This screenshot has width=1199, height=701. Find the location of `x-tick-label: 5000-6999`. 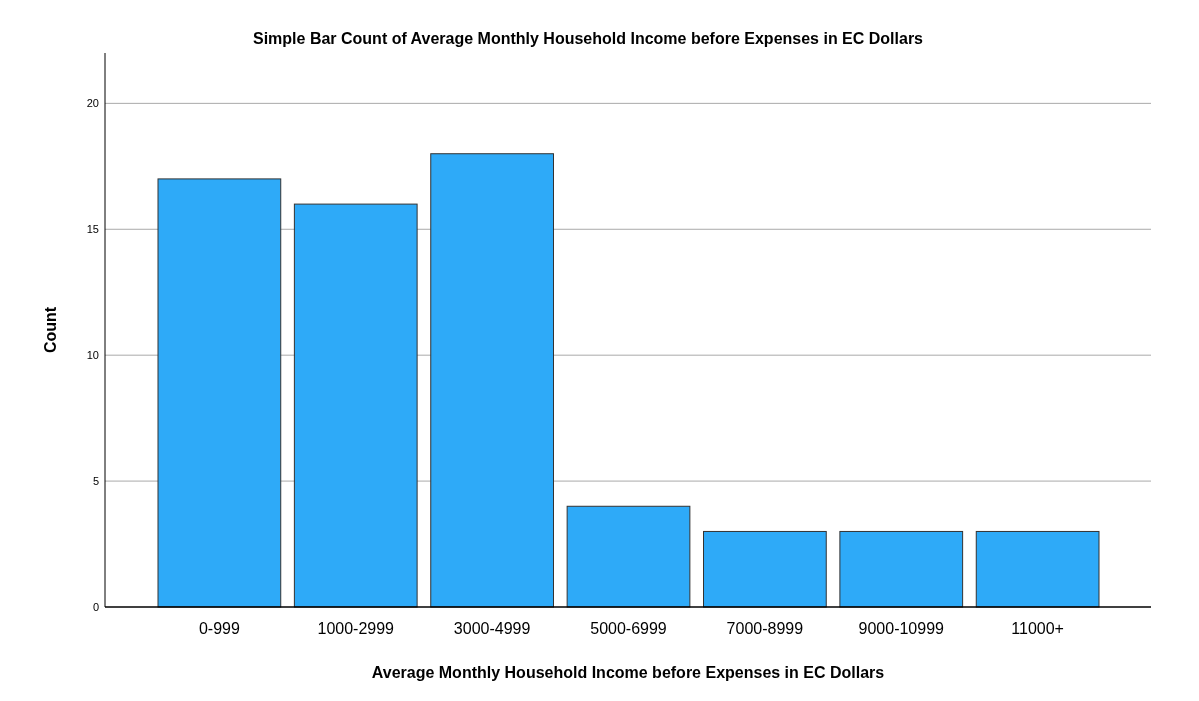

x-tick-label: 5000-6999 is located at coordinates (628, 628).